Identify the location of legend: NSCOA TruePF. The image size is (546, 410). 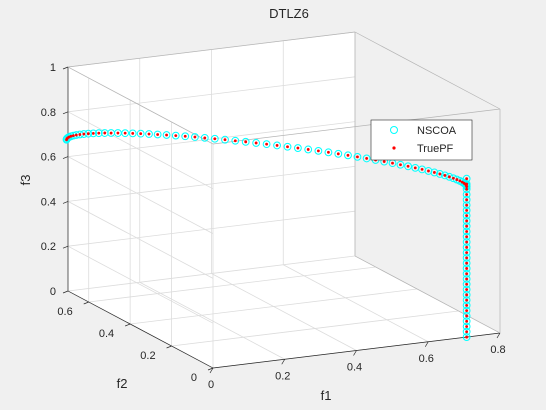
(421, 140).